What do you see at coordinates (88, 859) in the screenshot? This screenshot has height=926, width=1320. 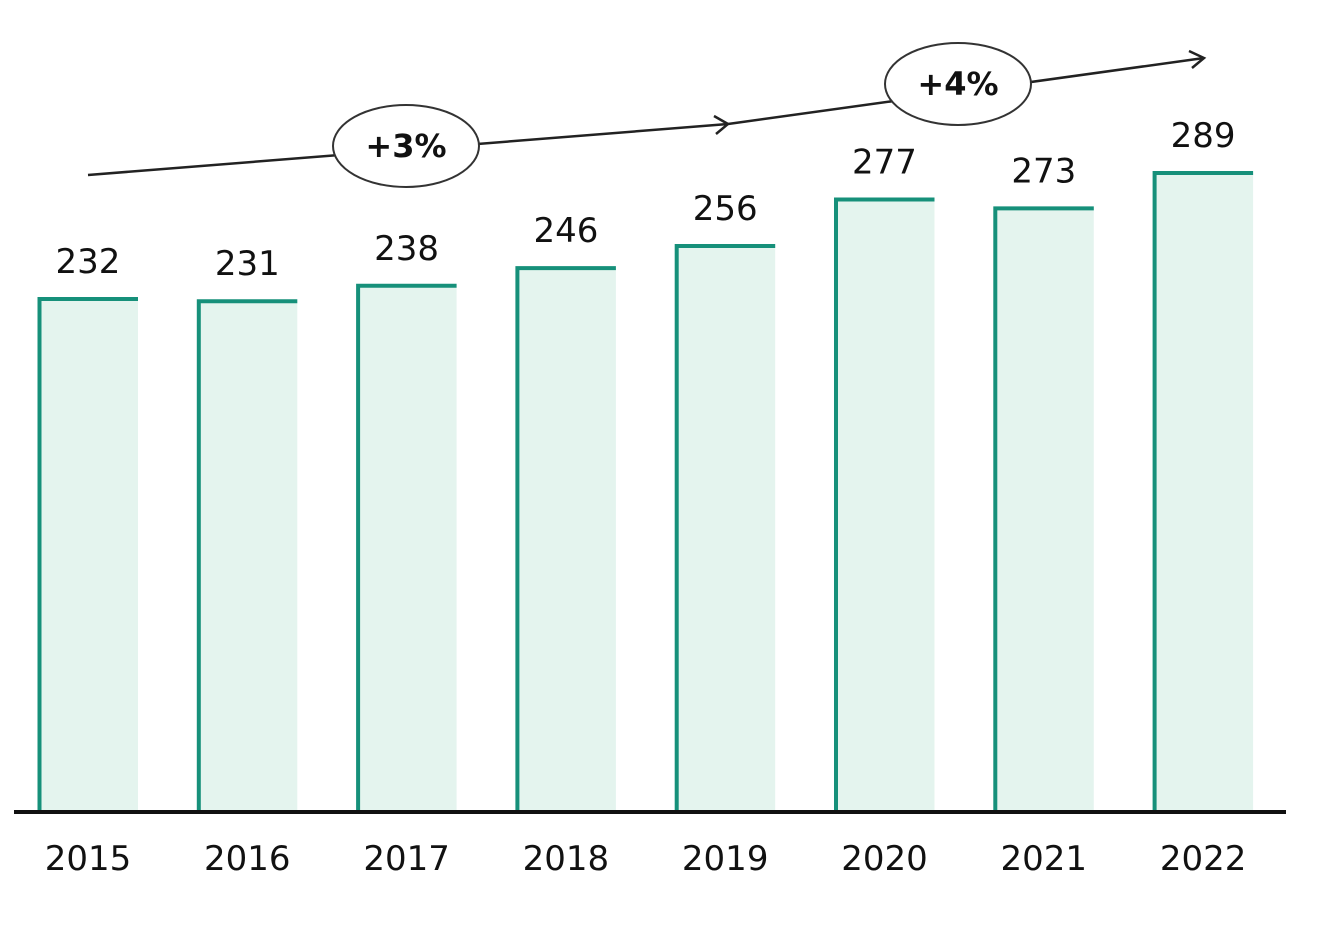 I see `category-label-2015: 2015` at bounding box center [88, 859].